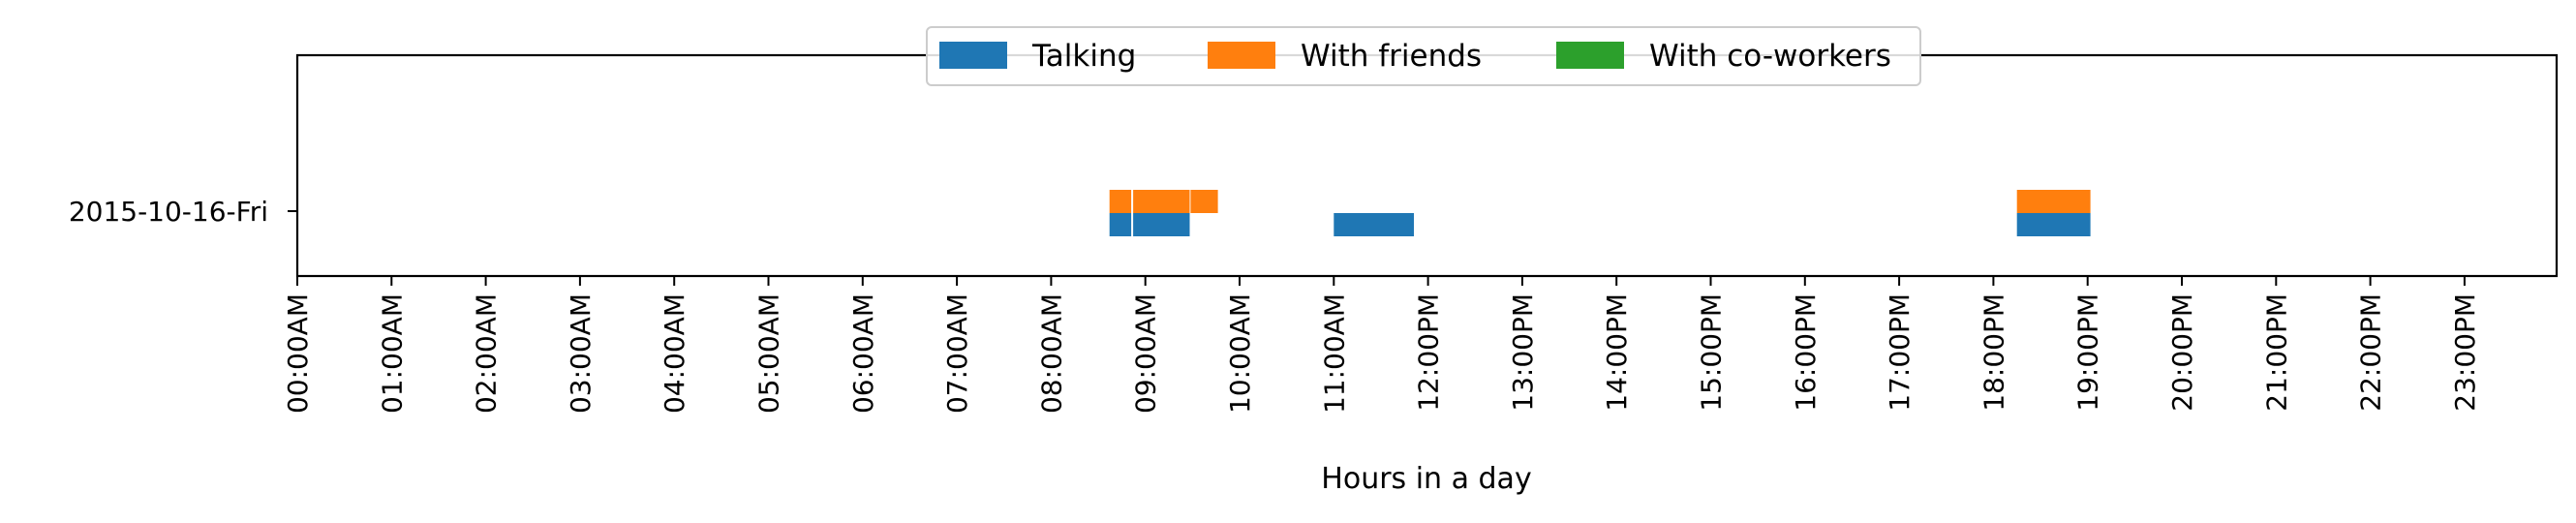  Describe the element at coordinates (1617, 352) in the screenshot. I see `x-tick-label: 14:00PM` at that location.